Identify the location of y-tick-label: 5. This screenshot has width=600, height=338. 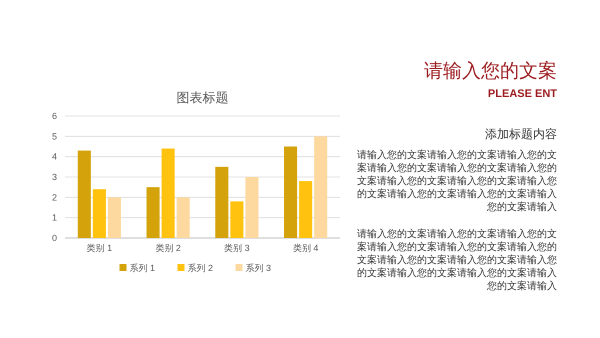
(54, 136).